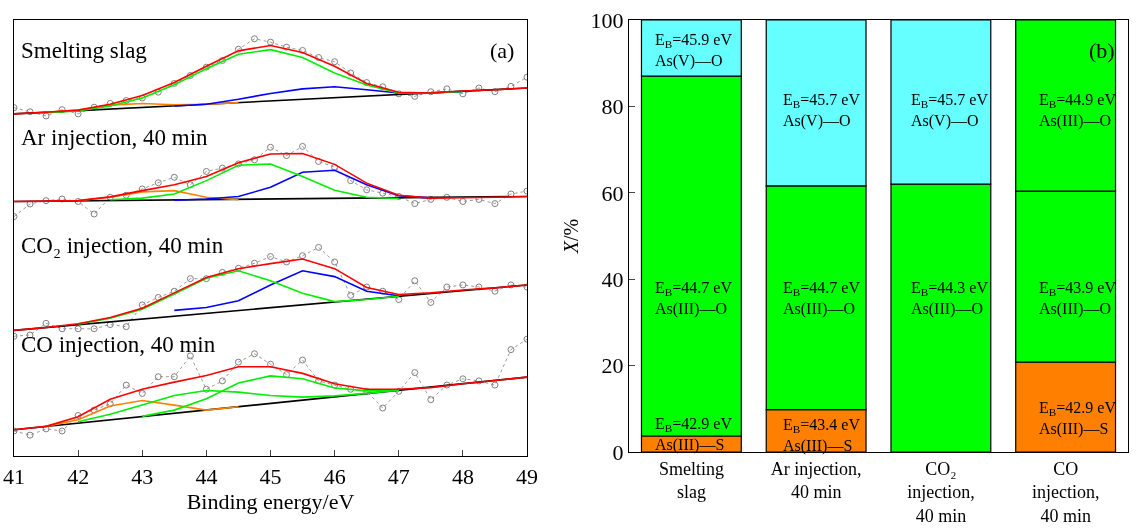  Describe the element at coordinates (694, 50) in the screenshot. I see `annotation: E$_{B}$=45.9 eV As(V)—O` at that location.